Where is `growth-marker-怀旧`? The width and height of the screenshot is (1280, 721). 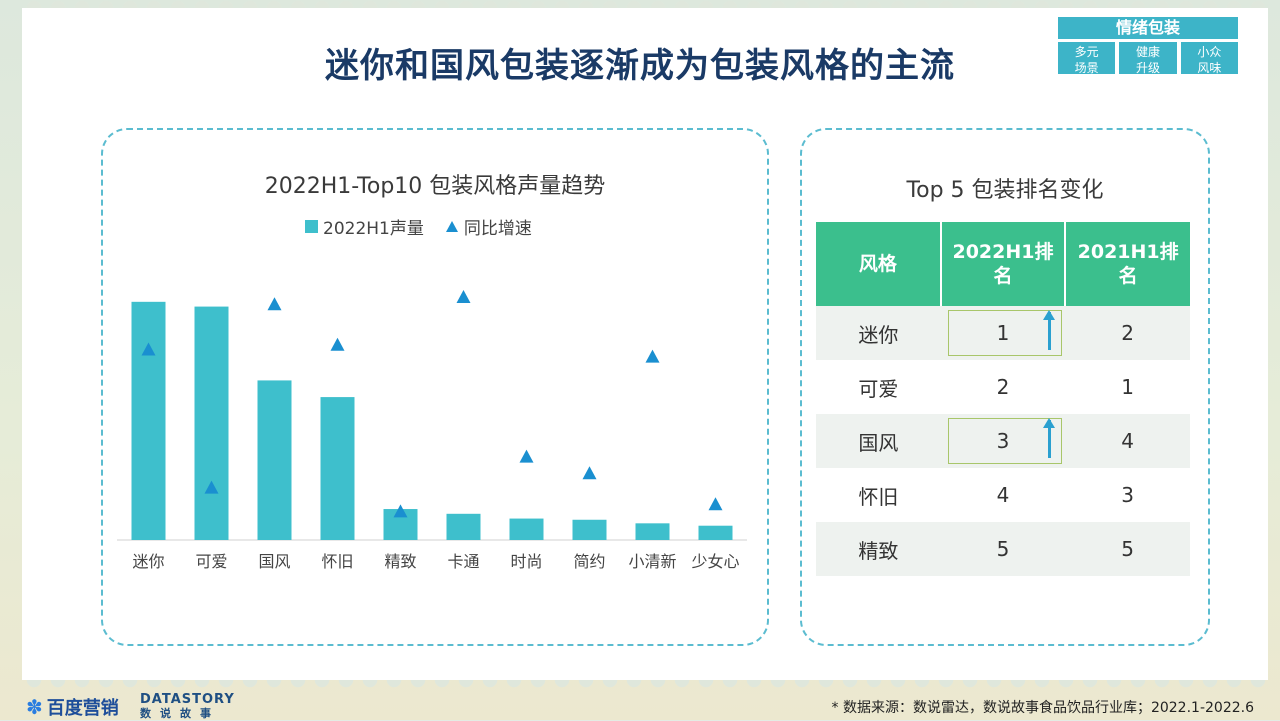 growth-marker-怀旧 is located at coordinates (337, 344).